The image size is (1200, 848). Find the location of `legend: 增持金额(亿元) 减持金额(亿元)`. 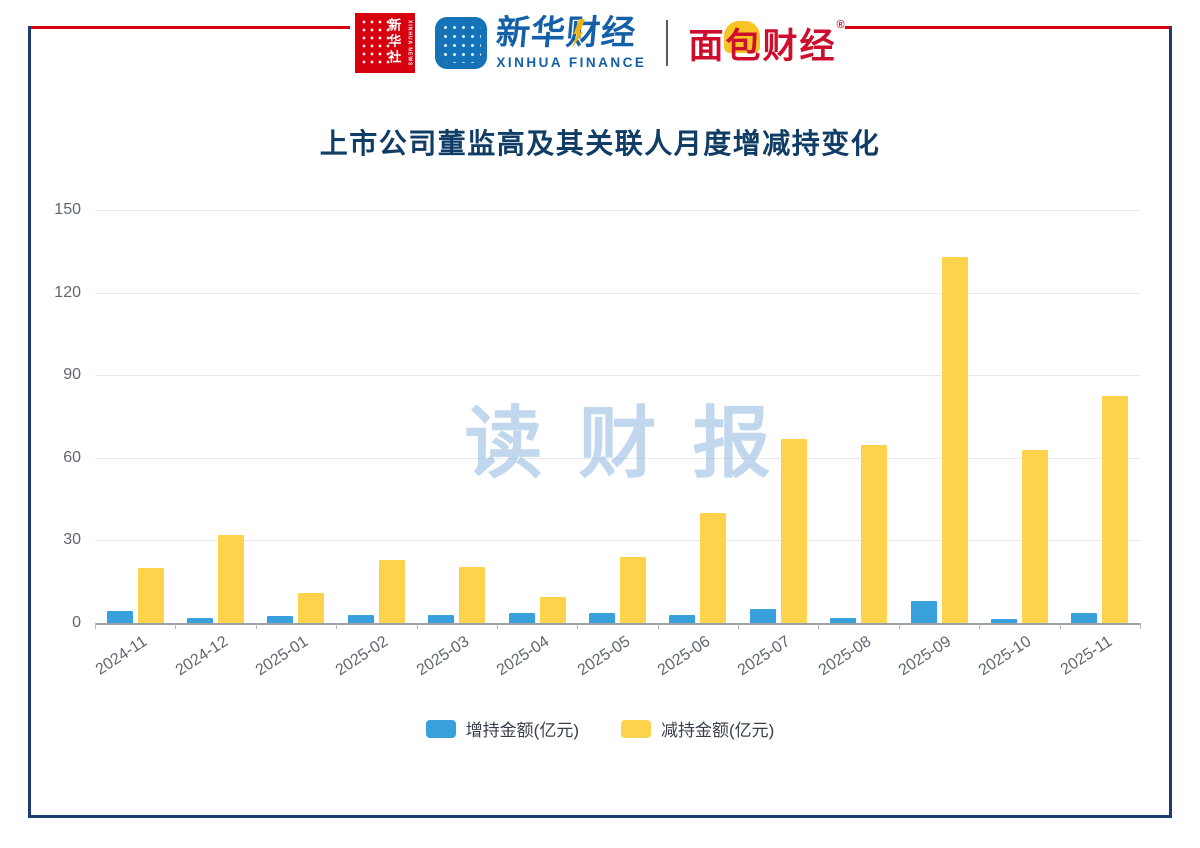

legend: 增持金额(亿元) 减持金额(亿元) is located at coordinates (600, 728).